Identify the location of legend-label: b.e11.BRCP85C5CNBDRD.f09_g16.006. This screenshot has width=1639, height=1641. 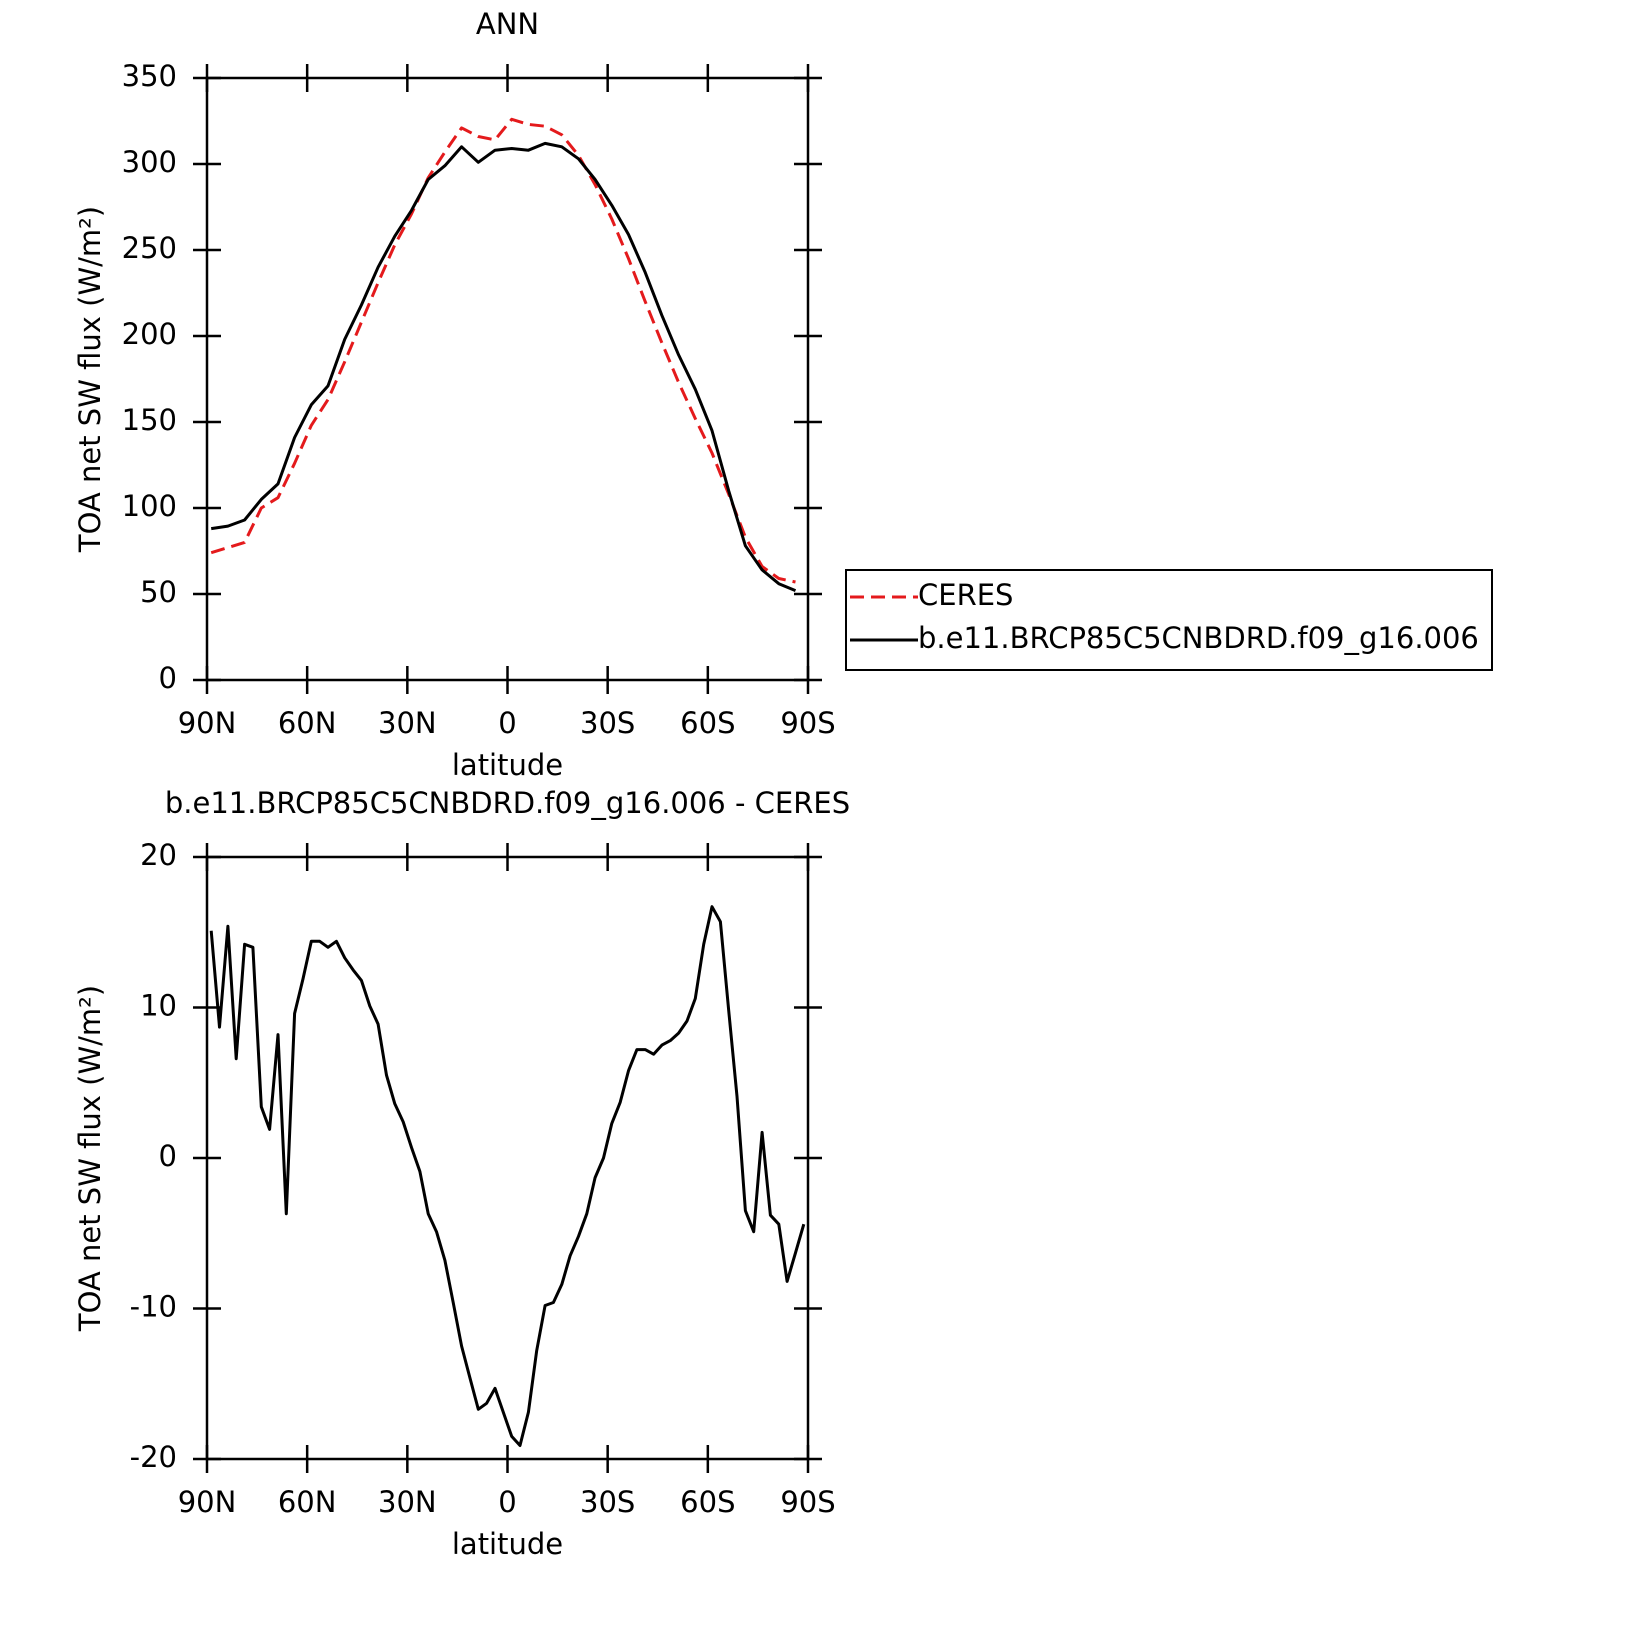
(1198, 638).